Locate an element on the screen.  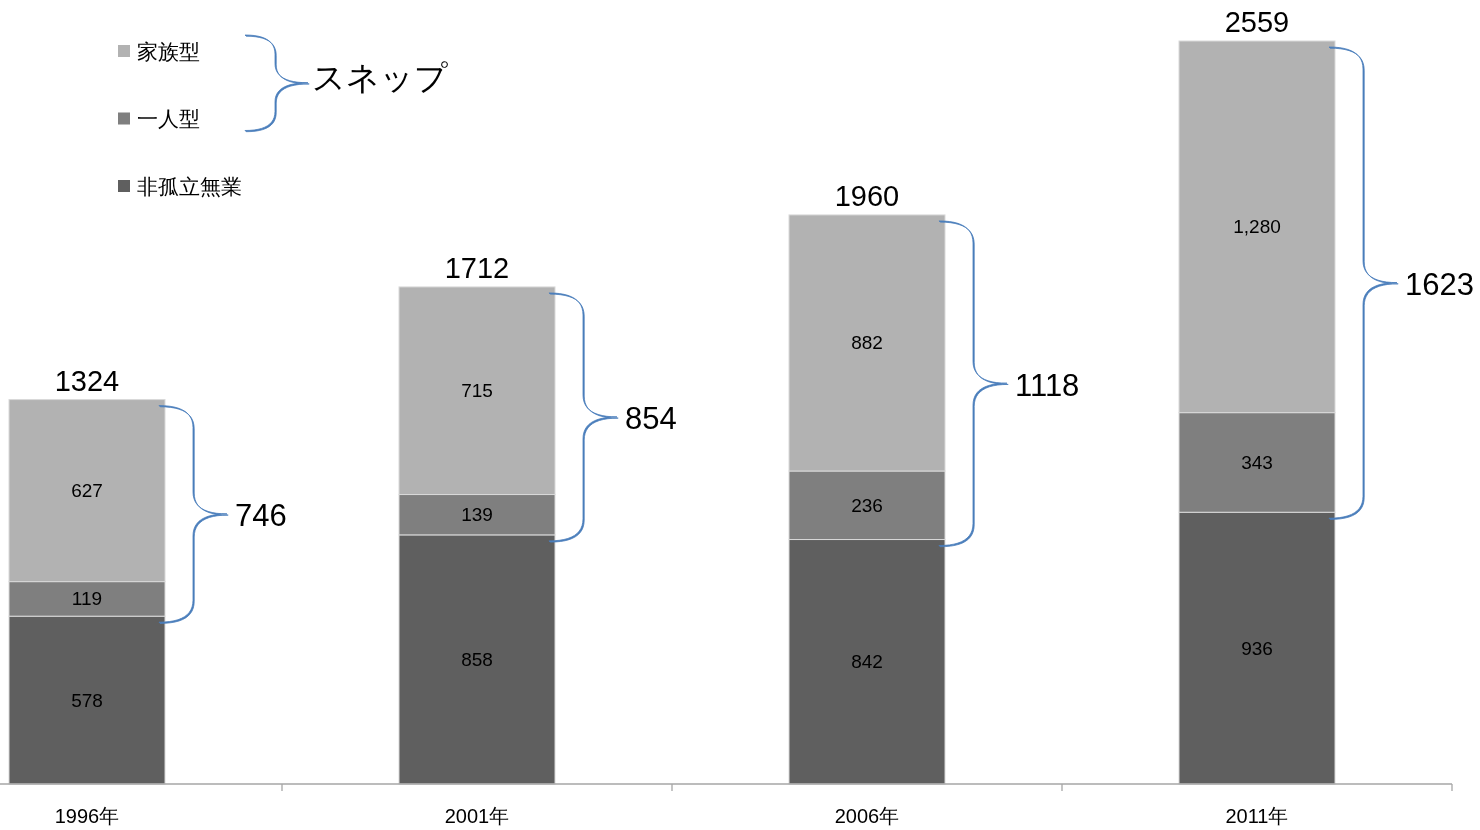
x-tick-label: 2001年 is located at coordinates (477, 816).